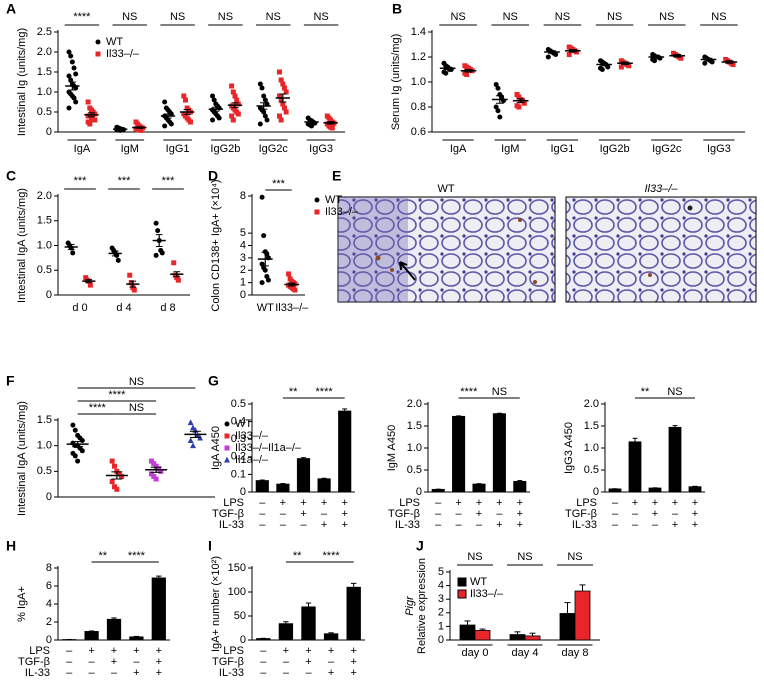 The image size is (764, 681). Describe the element at coordinates (11, 176) in the screenshot. I see `panel-letter: C` at that location.